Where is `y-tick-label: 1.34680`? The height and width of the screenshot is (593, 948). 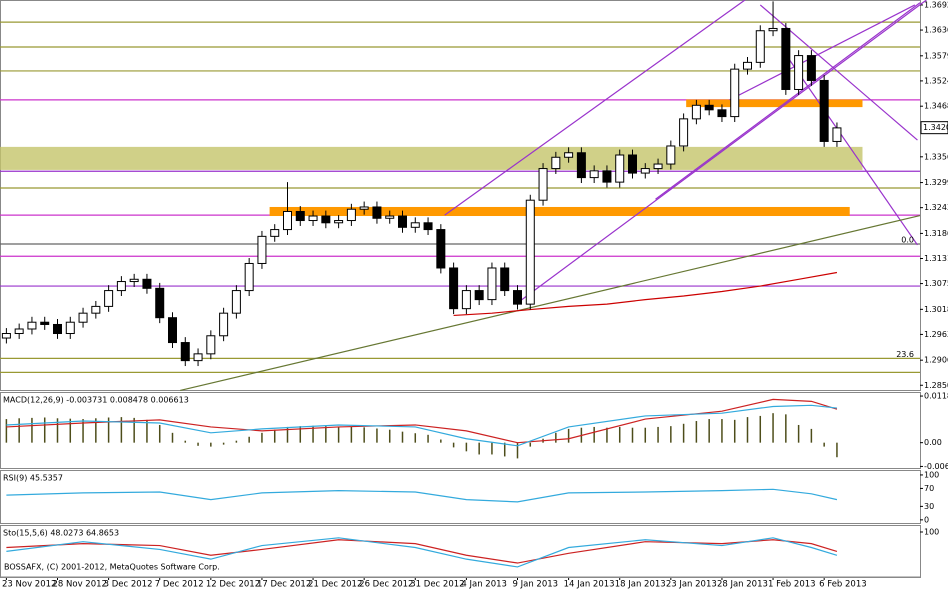 y-tick-label: 1.34680 is located at coordinates (936, 106).